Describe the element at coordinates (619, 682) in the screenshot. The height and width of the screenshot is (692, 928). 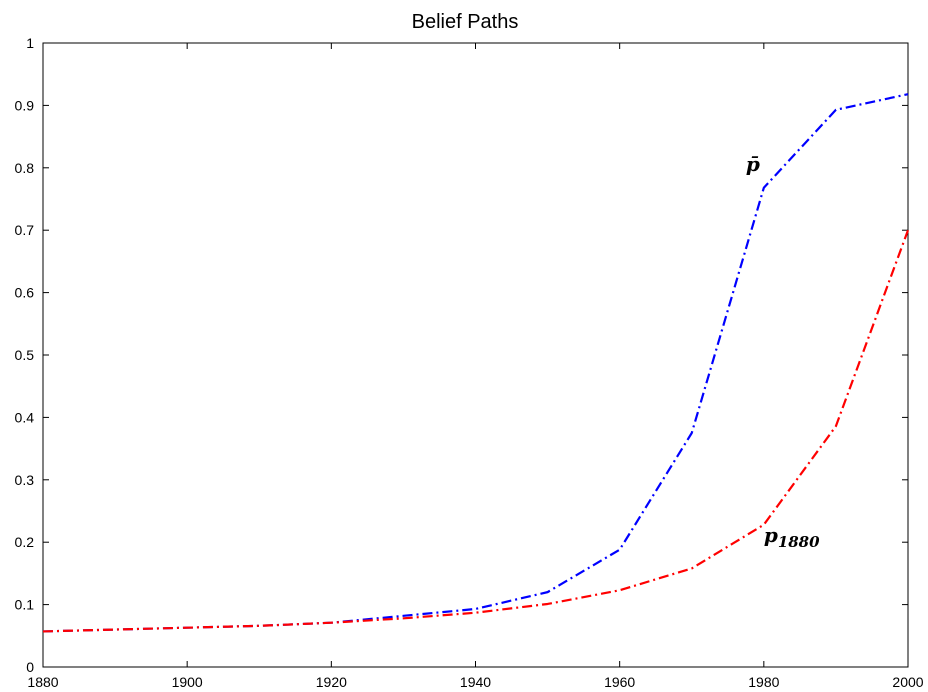
I see `x-tick-label: 1960` at that location.